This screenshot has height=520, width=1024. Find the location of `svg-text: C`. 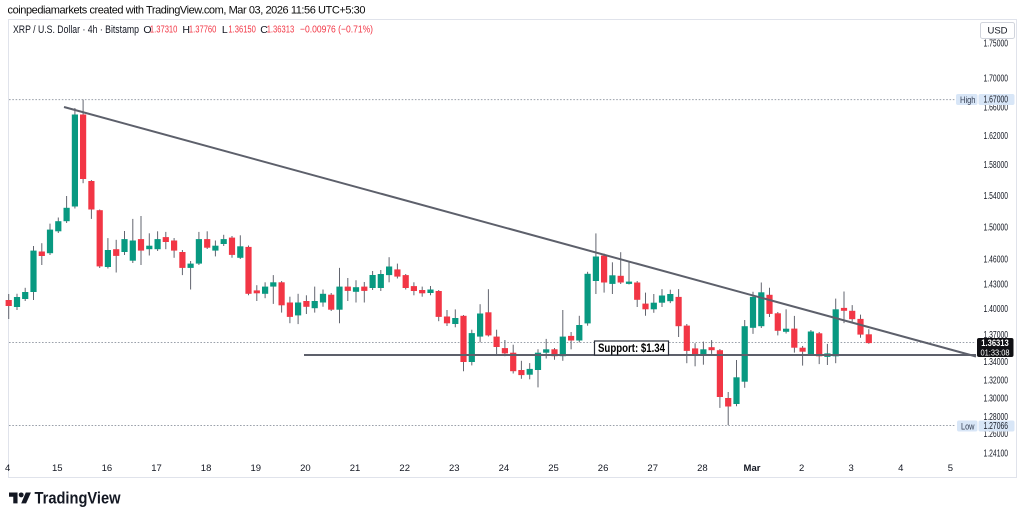

svg-text: C is located at coordinates (264, 30).